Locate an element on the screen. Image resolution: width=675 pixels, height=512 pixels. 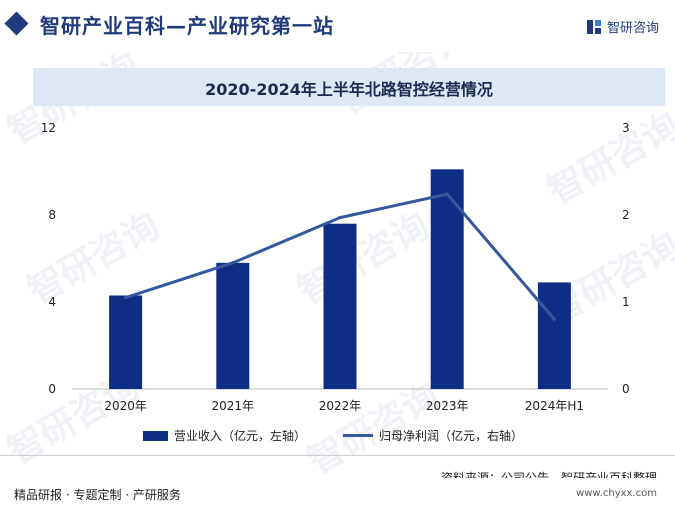
legend-line-swatch is located at coordinates (358, 435).